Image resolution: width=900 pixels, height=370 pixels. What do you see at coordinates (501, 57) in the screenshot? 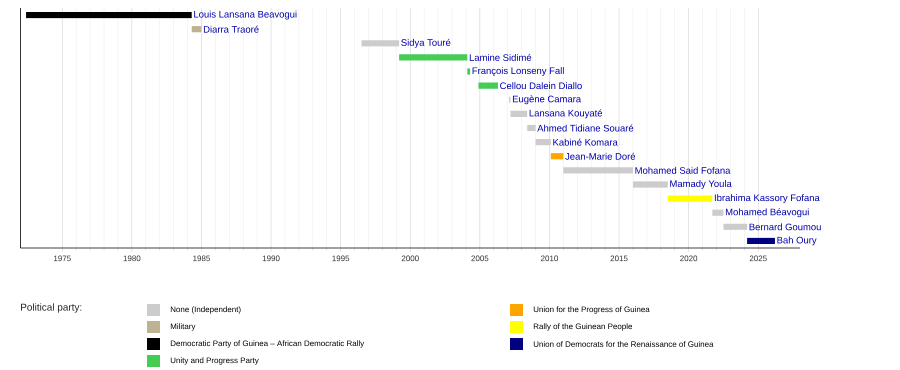
I see `y-tick-label: Lamine Sidimé` at bounding box center [501, 57].